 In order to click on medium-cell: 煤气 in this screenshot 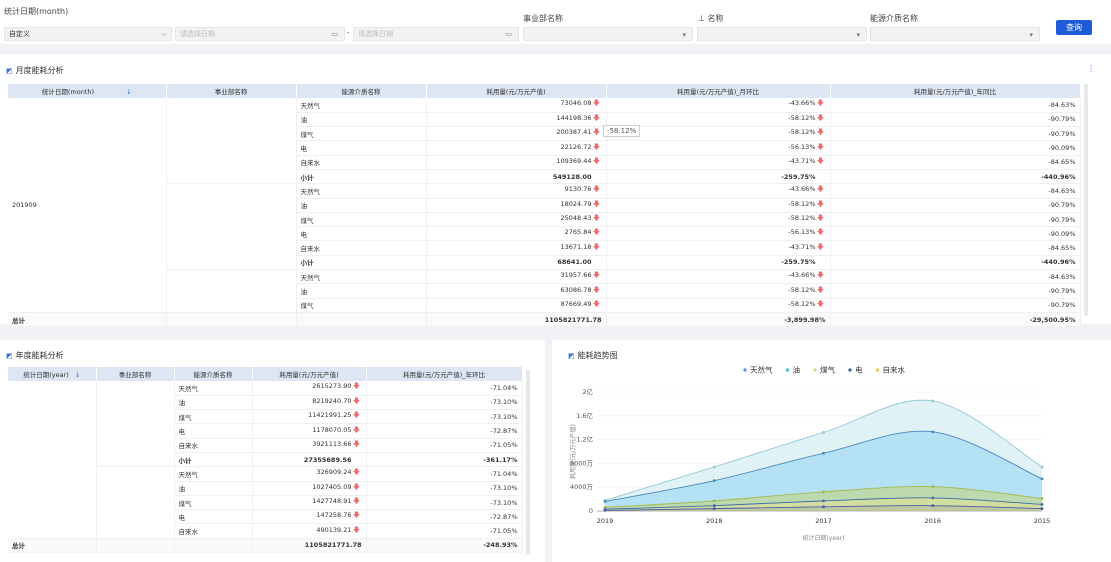, I will do `click(361, 305)`.